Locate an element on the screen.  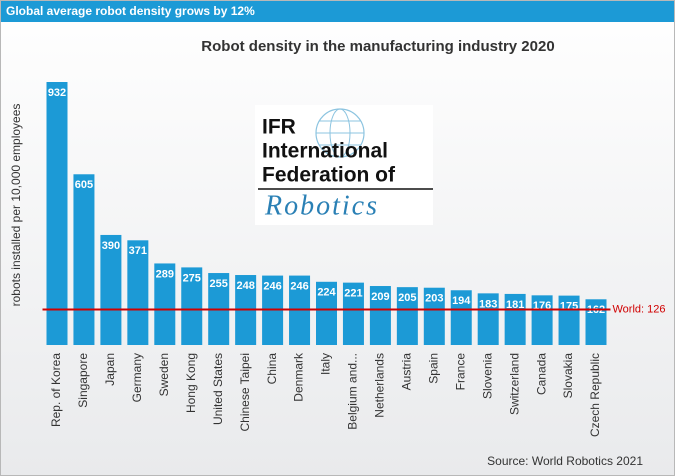
x-tick-label: Switzerland is located at coordinates (514, 384).